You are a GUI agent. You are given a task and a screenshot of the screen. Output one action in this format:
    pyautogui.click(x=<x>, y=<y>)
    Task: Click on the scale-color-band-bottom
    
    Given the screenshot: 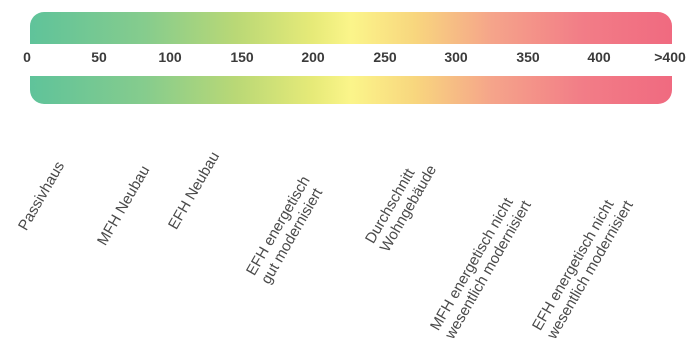 What is the action you would take?
    pyautogui.click(x=351, y=90)
    